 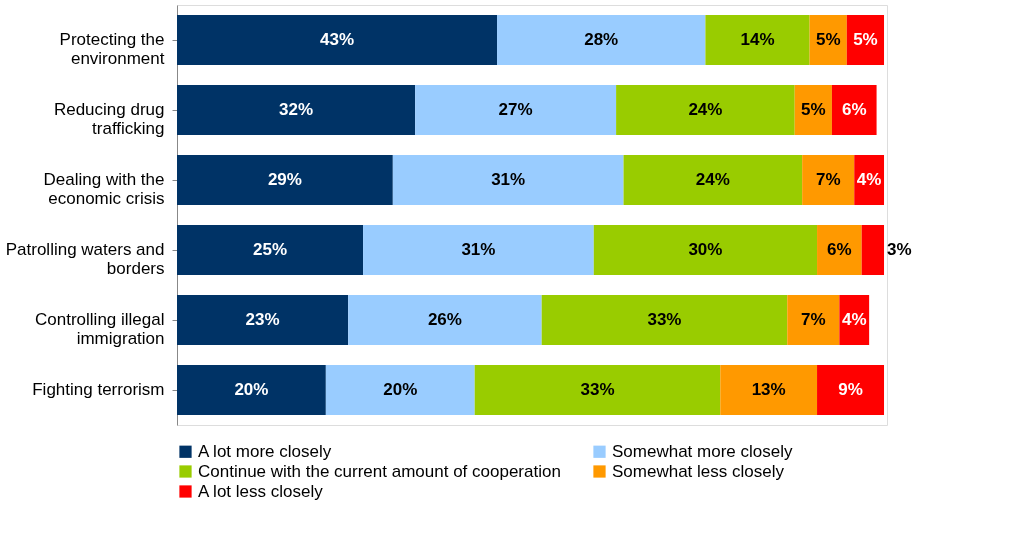 I want to click on data-label: 26%, so click(x=444, y=319).